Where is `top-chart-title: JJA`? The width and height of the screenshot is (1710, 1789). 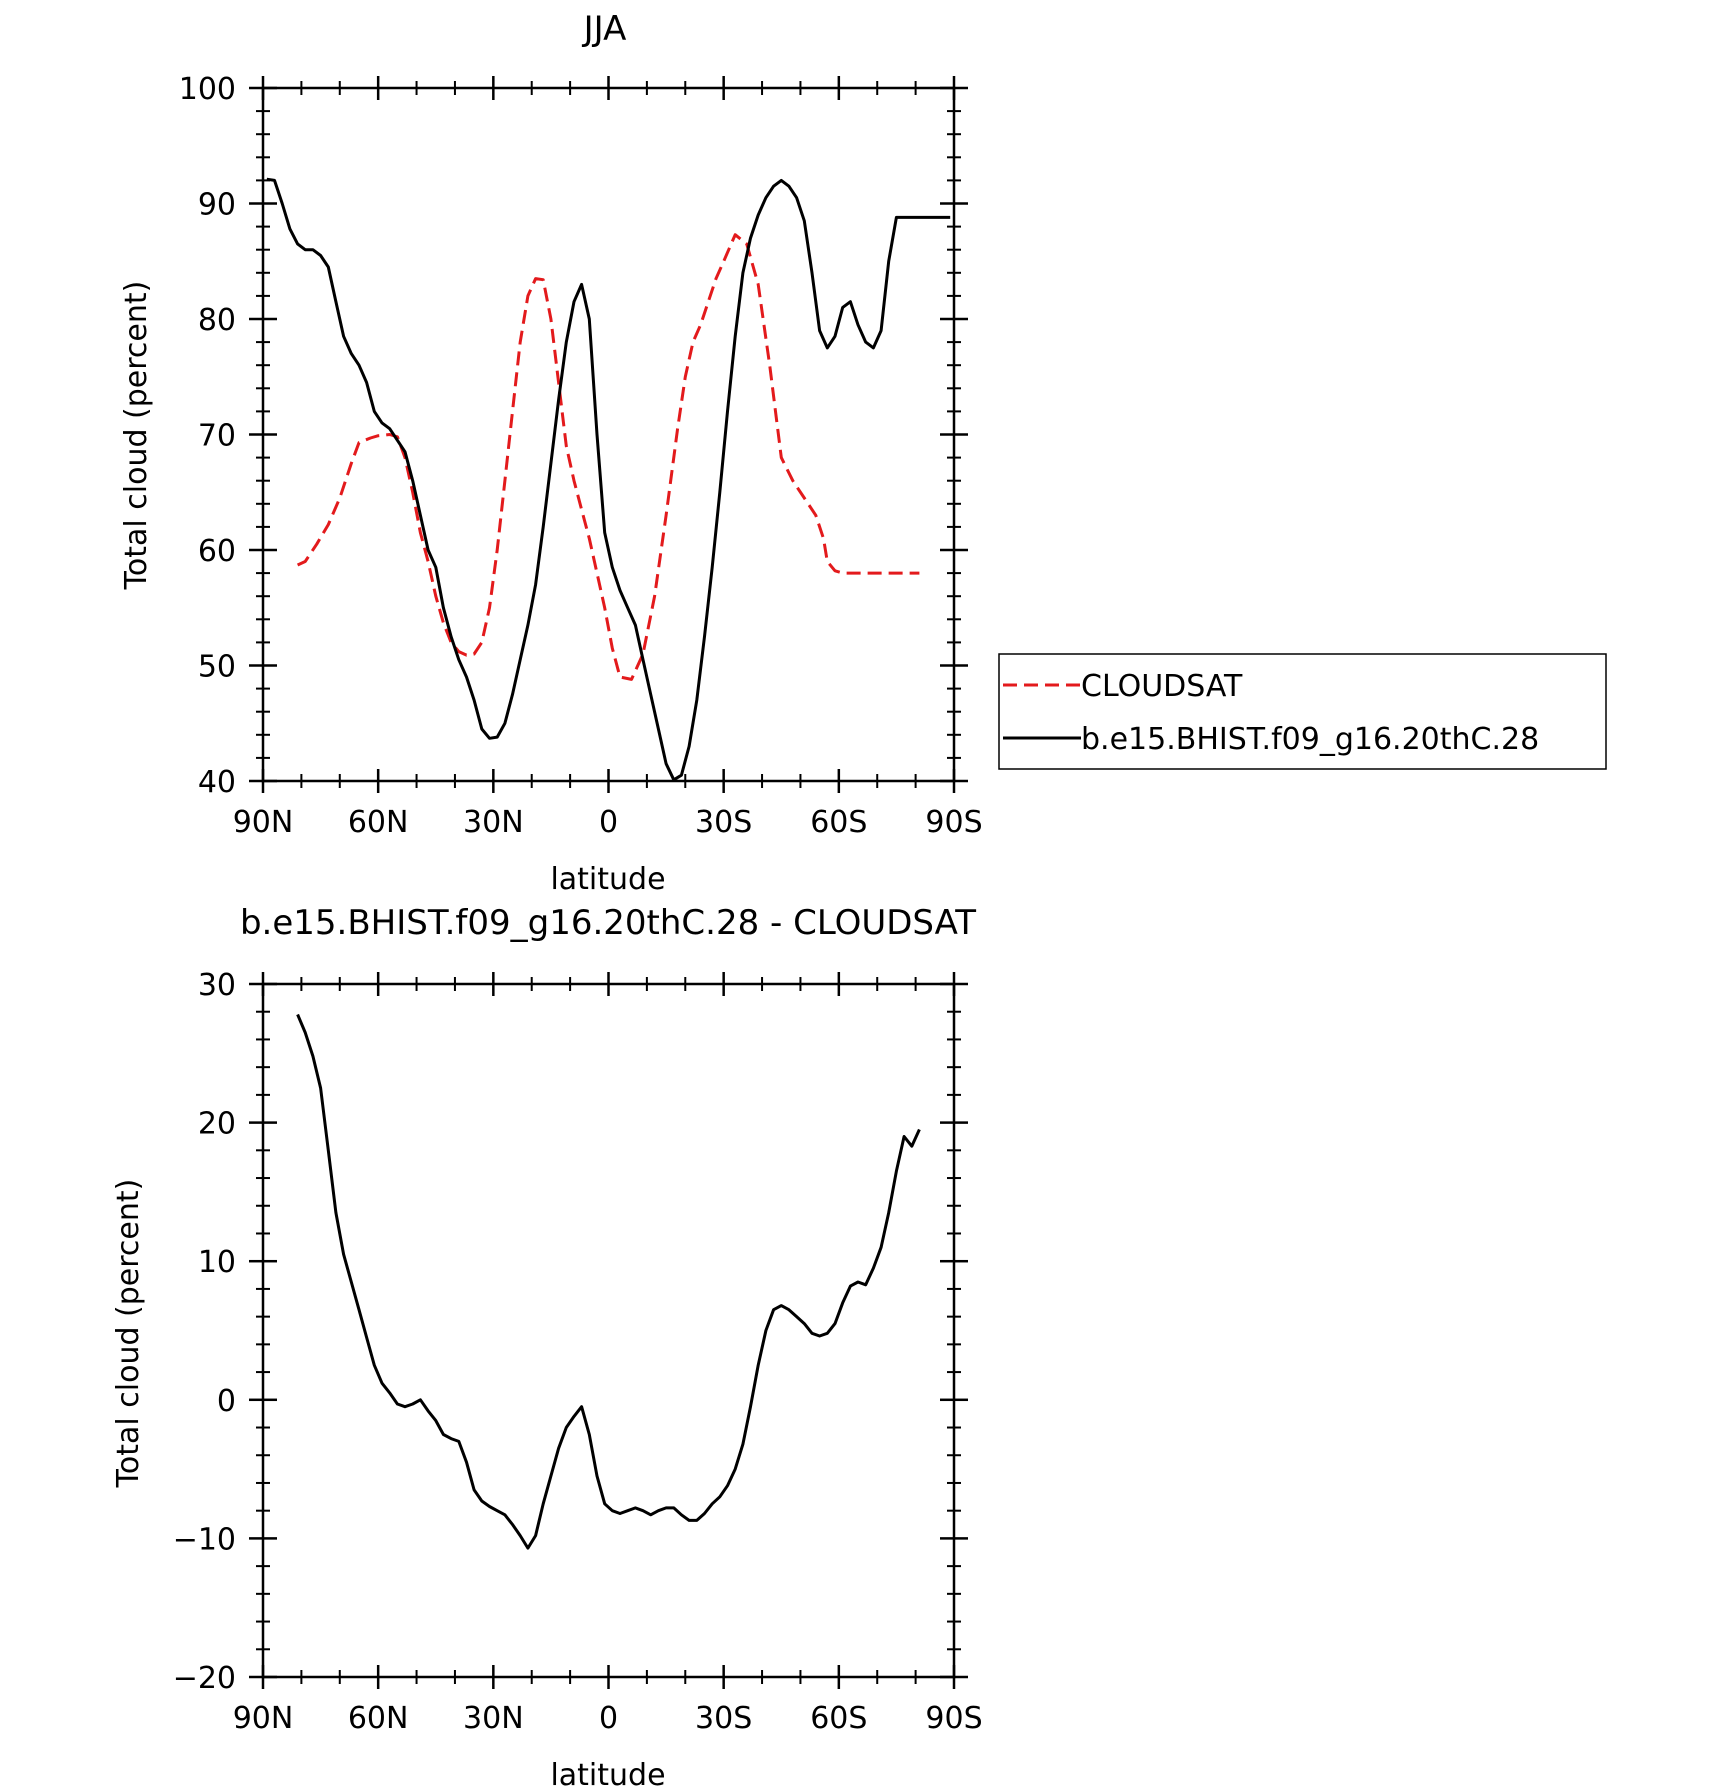 top-chart-title: JJA is located at coordinates (604, 29).